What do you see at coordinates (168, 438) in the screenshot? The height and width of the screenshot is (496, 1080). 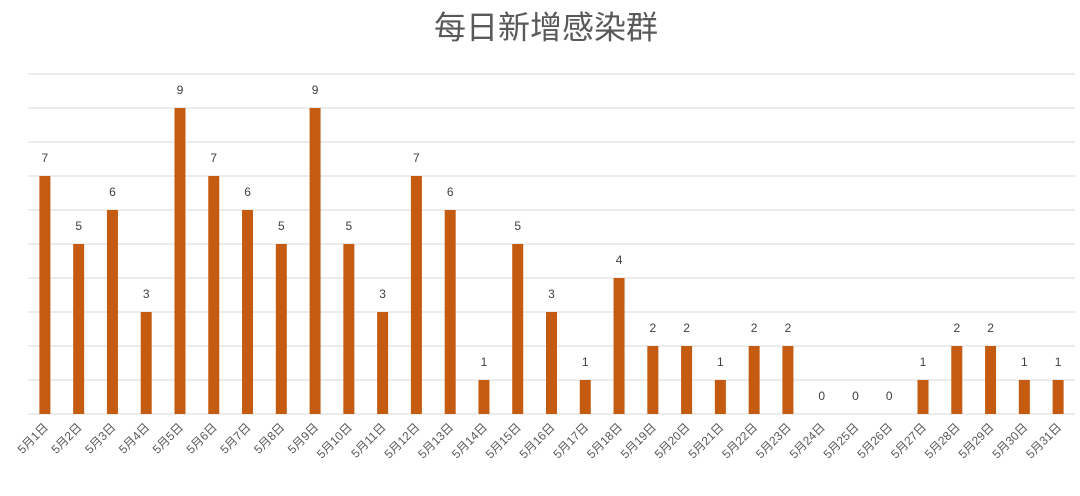 I see `x-tick-label: 5月5日` at bounding box center [168, 438].